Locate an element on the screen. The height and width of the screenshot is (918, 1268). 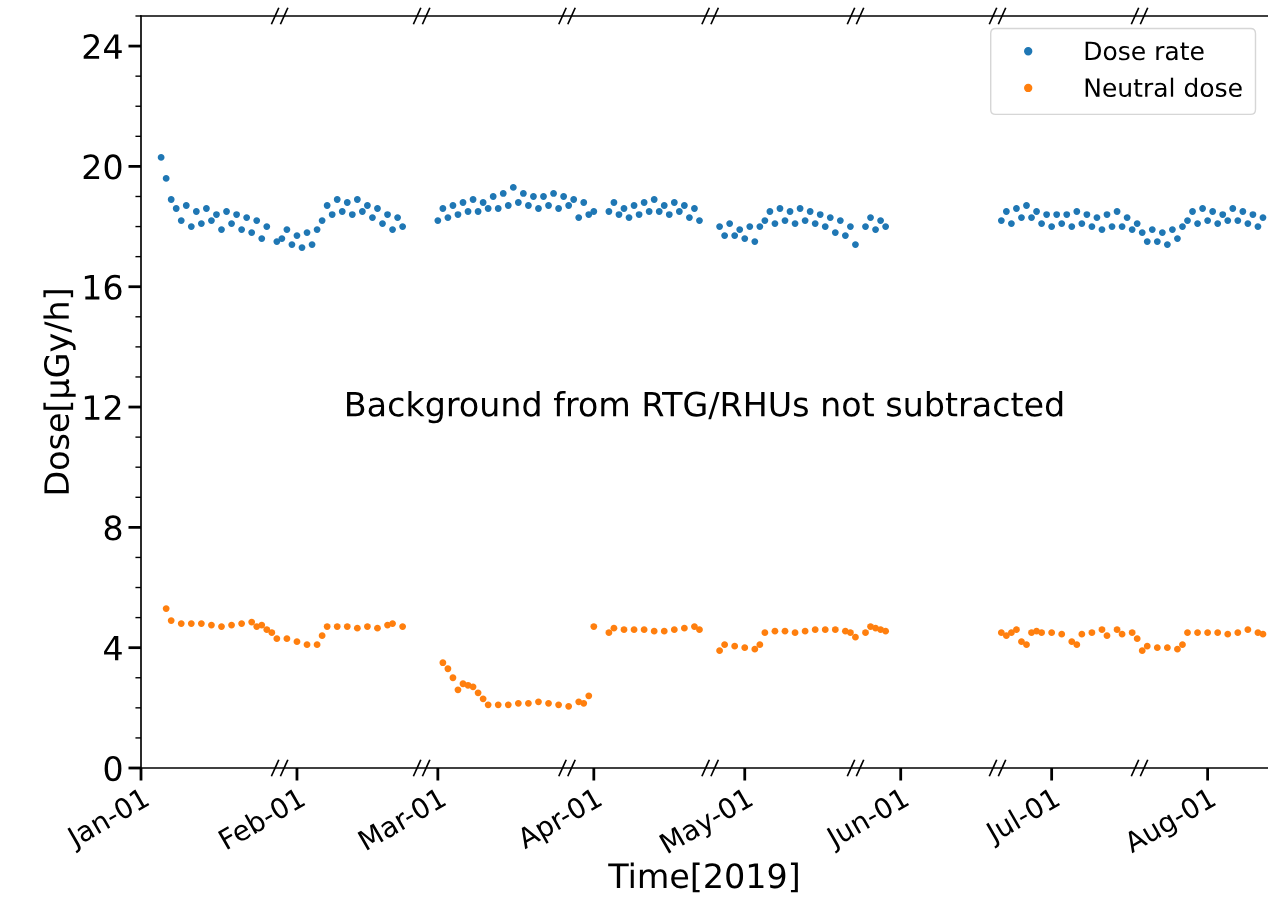
y-tick-label: 8 is located at coordinates (113, 528).